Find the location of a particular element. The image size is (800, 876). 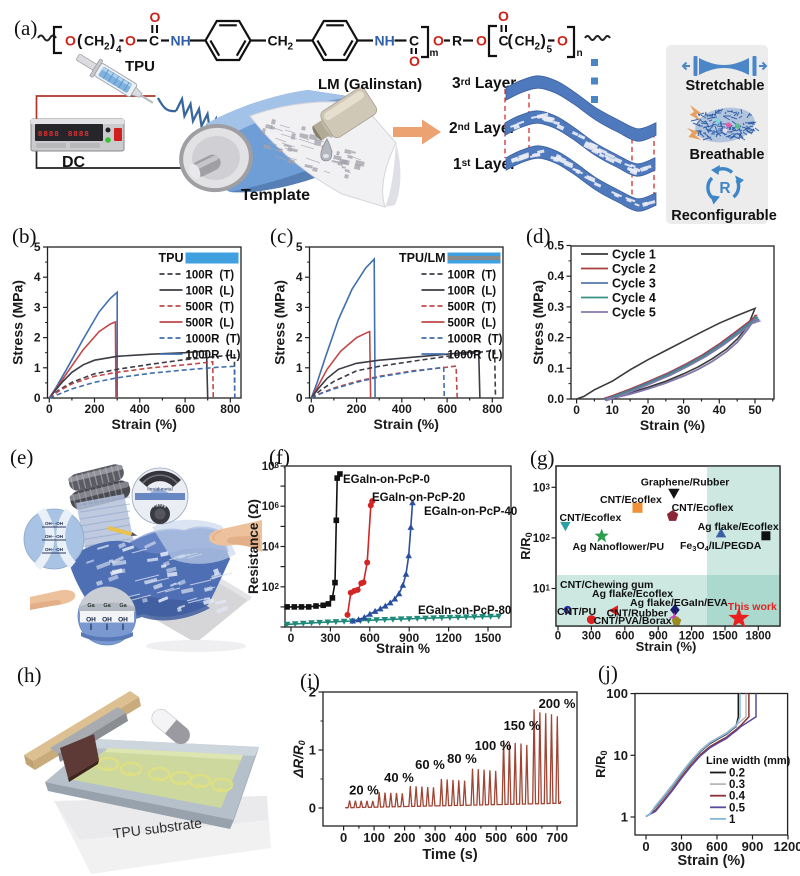

svg-text: 200 is located at coordinates (357, 409).